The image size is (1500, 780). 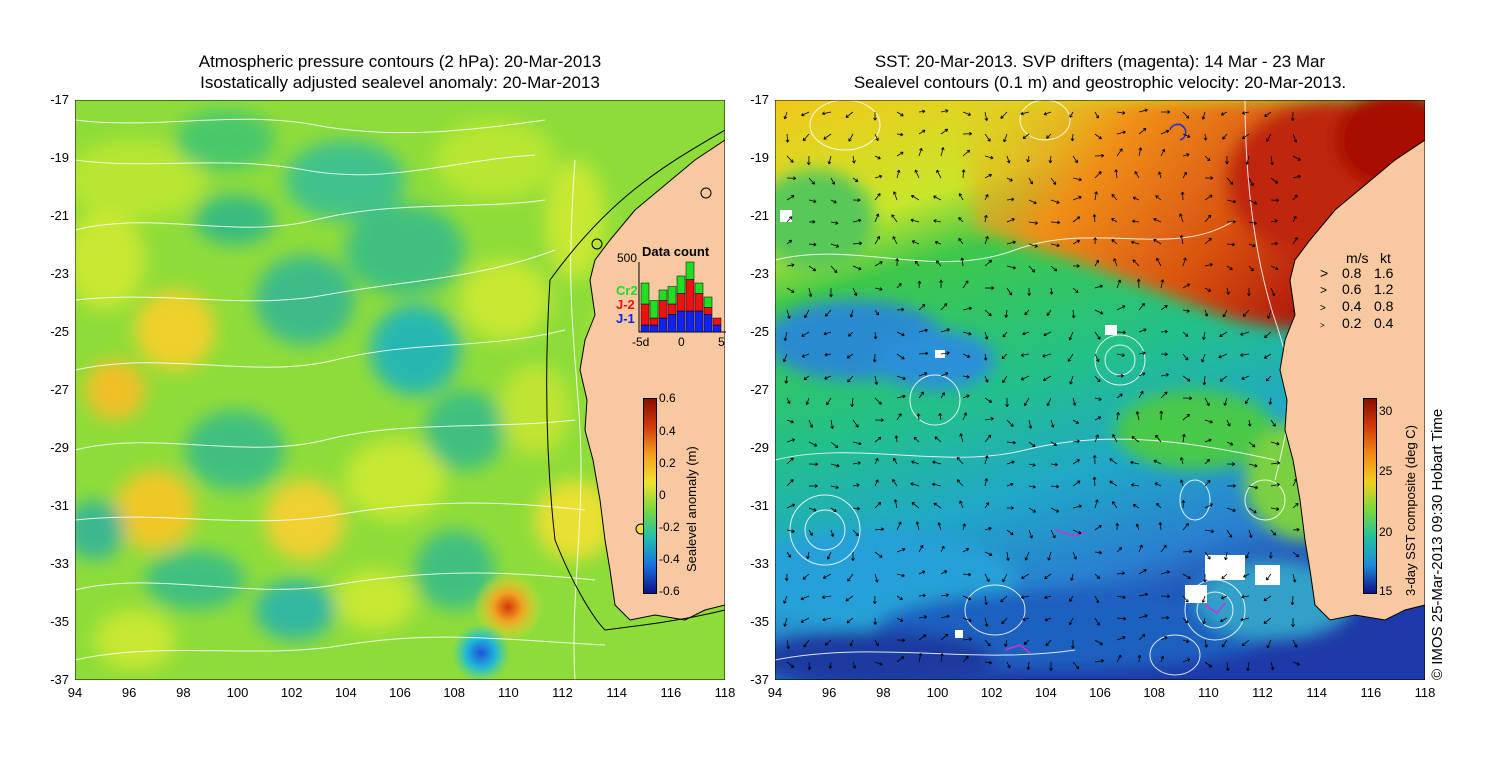 What do you see at coordinates (725, 692) in the screenshot?
I see `left-x-tick: 118` at bounding box center [725, 692].